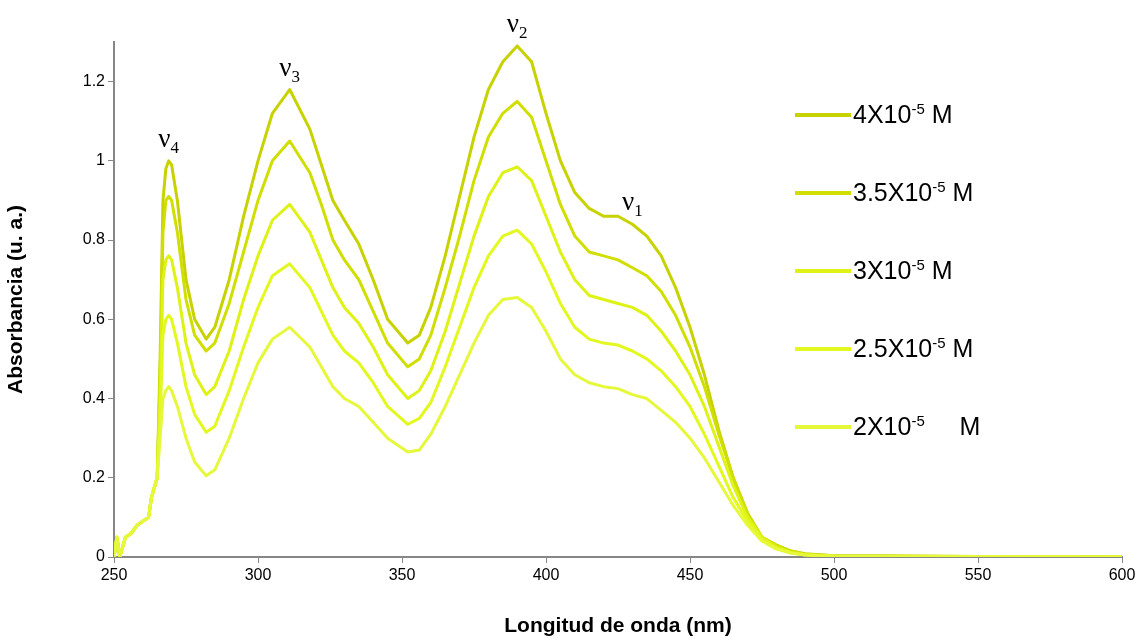 This screenshot has height=643, width=1146. What do you see at coordinates (913, 193) in the screenshot?
I see `legend-label: 3.5X10$^{-5}$ M` at bounding box center [913, 193].